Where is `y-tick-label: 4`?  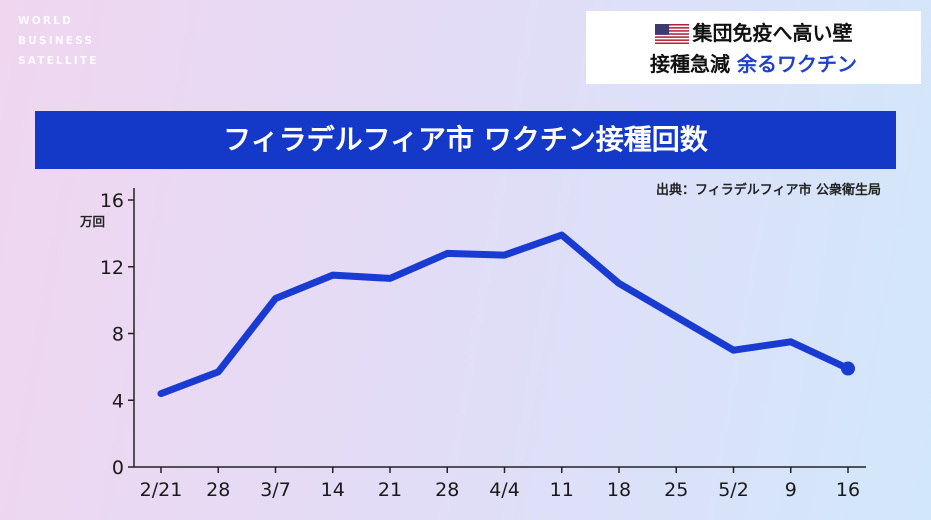
y-tick-label: 4 is located at coordinates (118, 401).